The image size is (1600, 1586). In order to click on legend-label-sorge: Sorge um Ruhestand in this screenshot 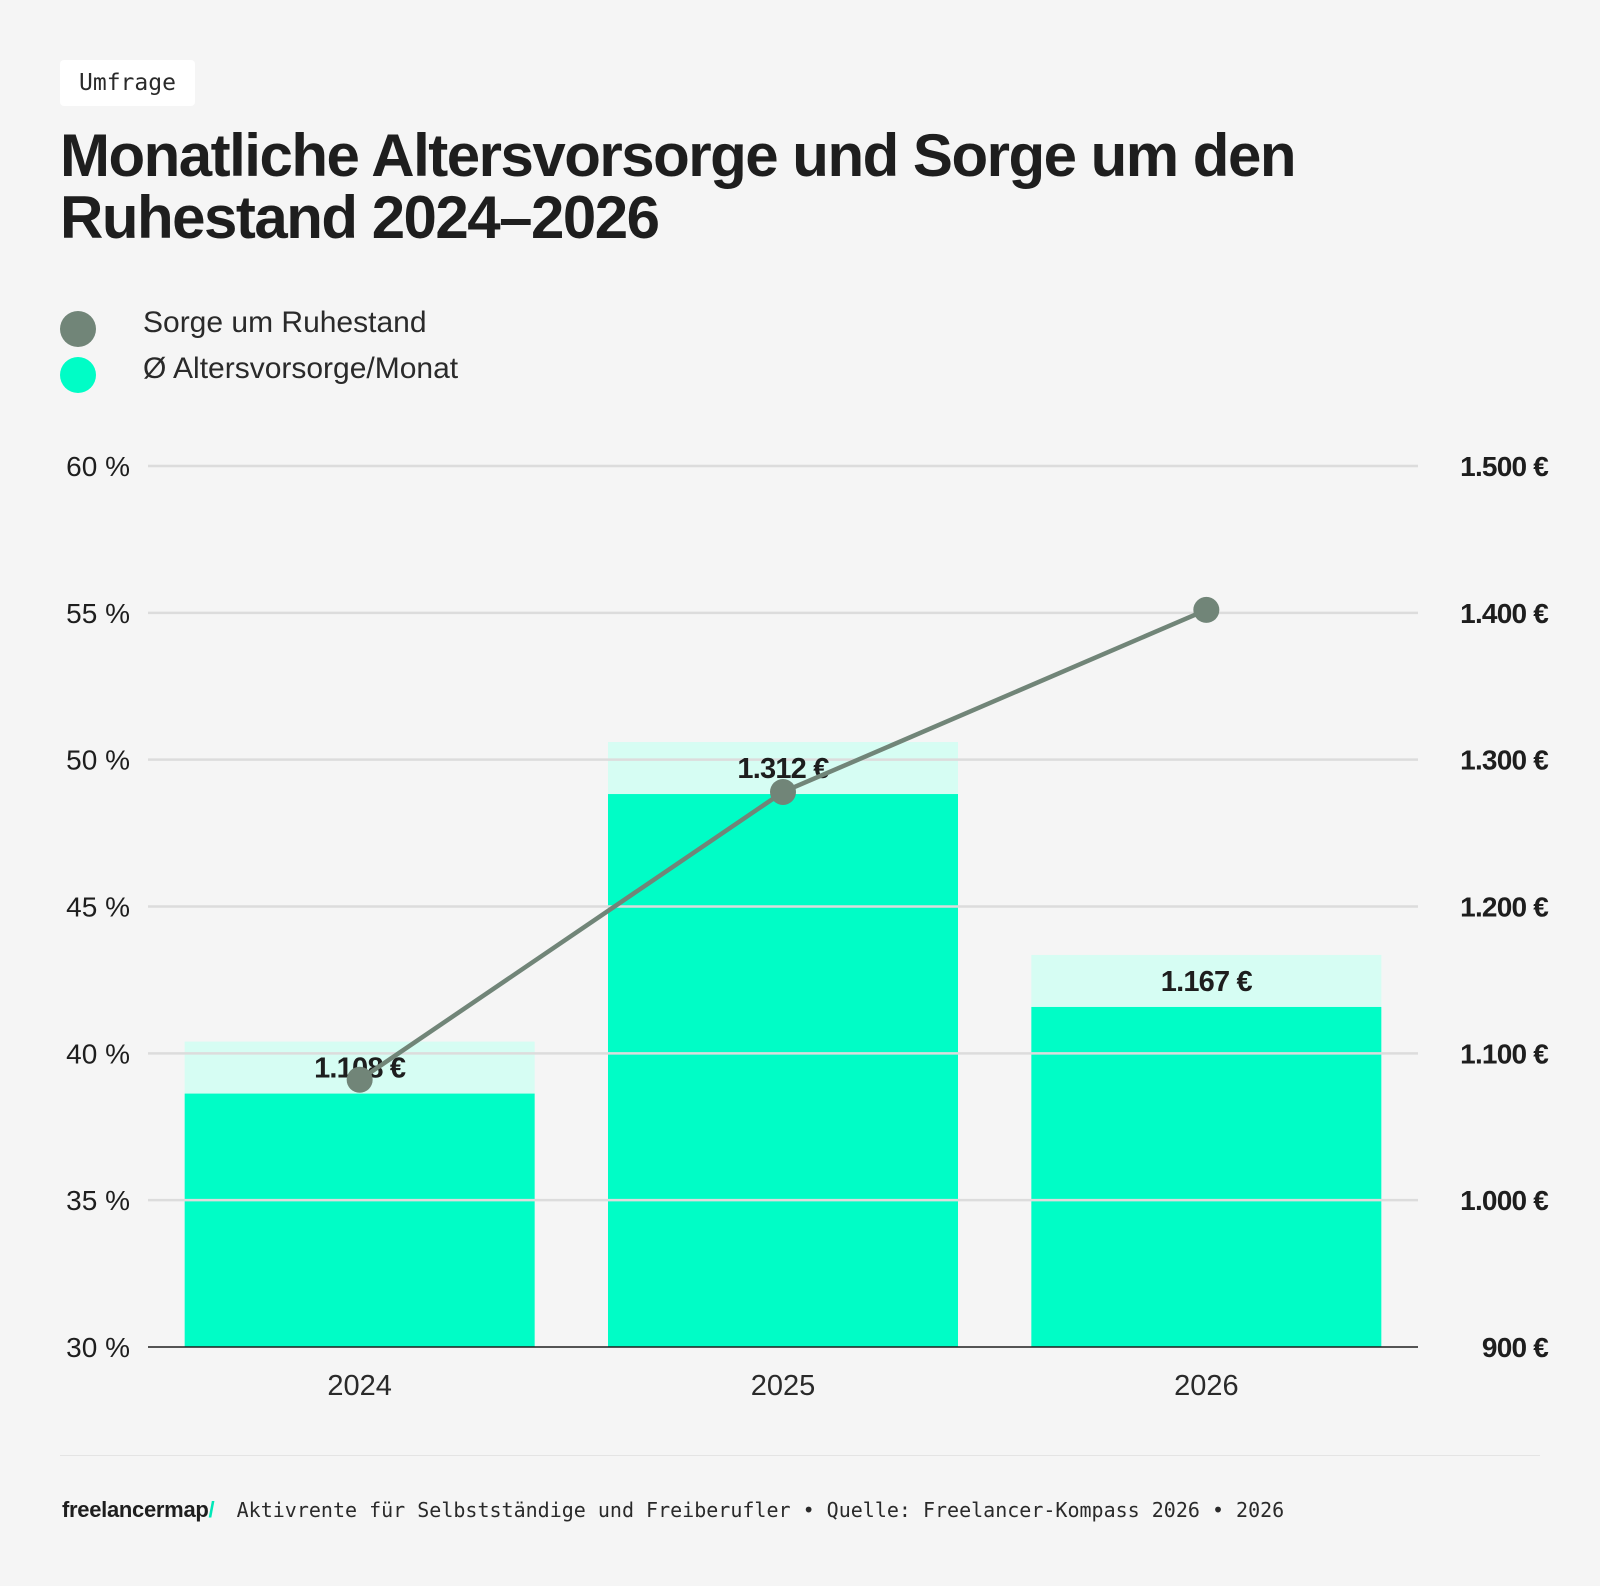, I will do `click(285, 322)`.